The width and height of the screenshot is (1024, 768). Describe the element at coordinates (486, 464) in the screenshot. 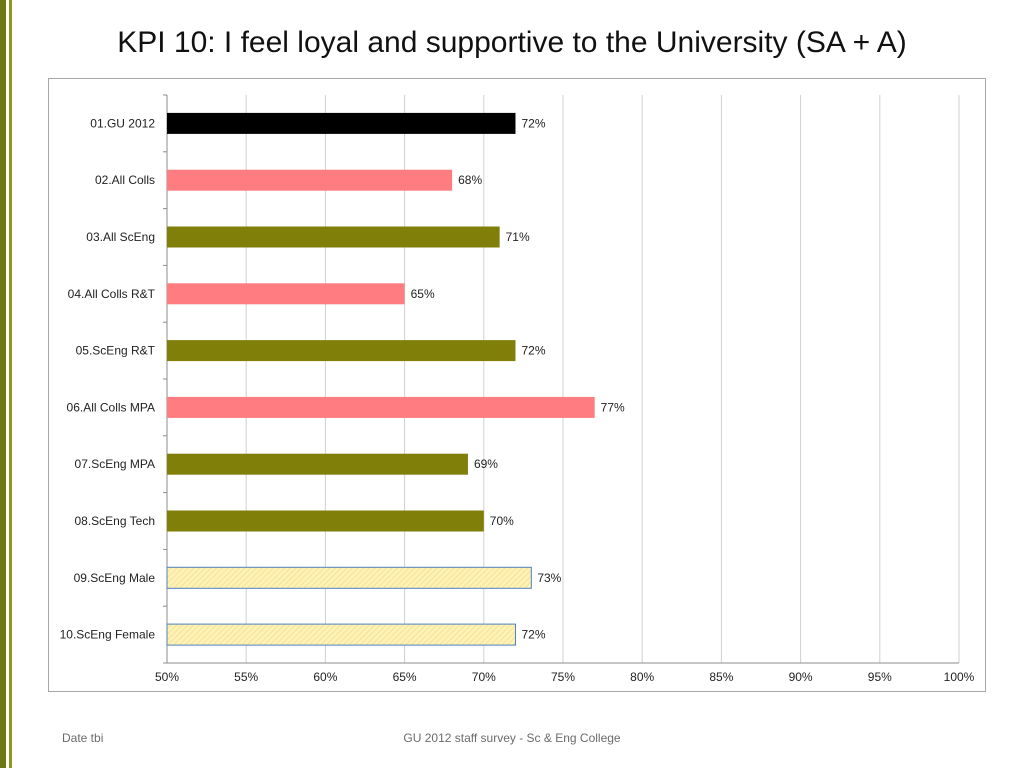

I see `data-label: 69%` at that location.